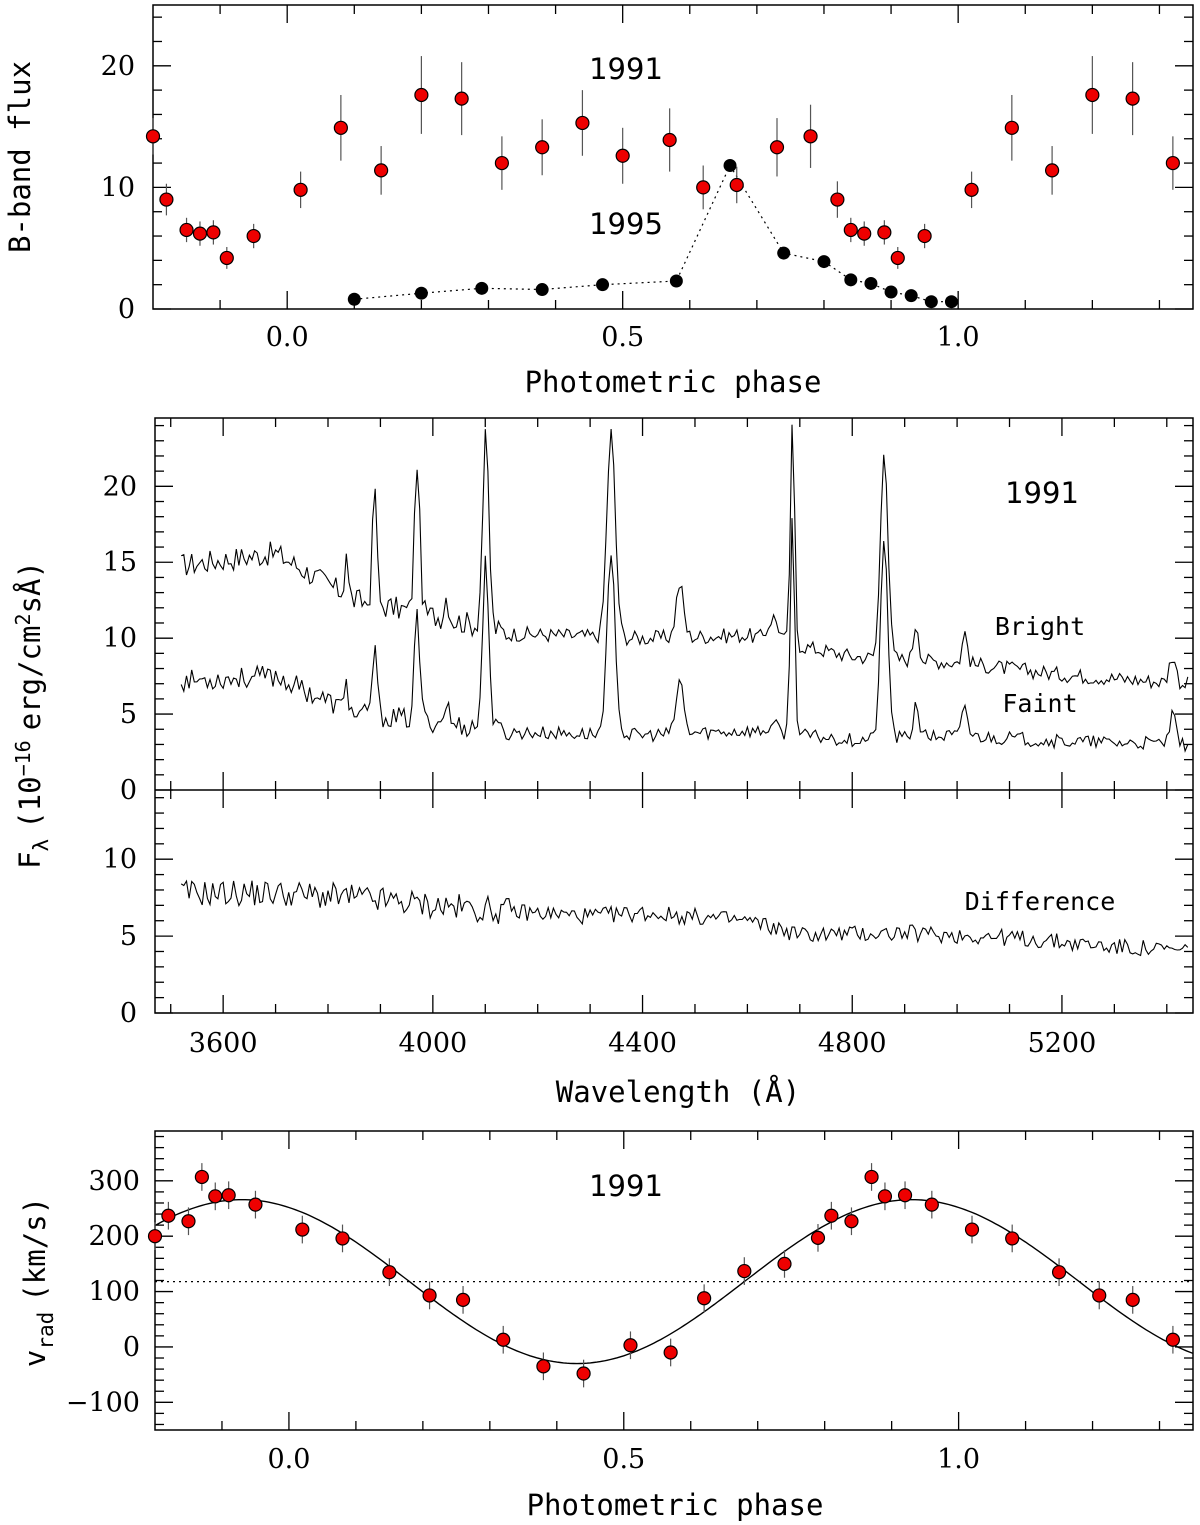  What do you see at coordinates (626, 224) in the screenshot?
I see `annotation-1995: 1995` at bounding box center [626, 224].